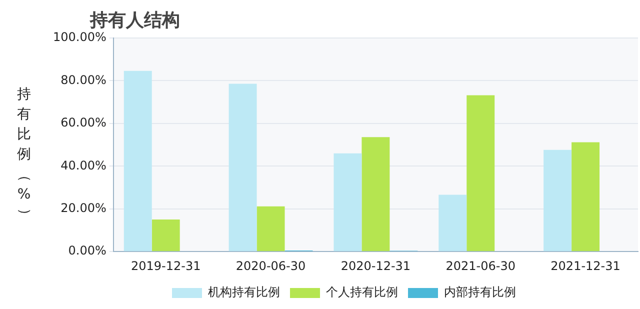  What do you see at coordinates (244, 292) in the screenshot?
I see `legend-label: 机构持有比例` at bounding box center [244, 292].